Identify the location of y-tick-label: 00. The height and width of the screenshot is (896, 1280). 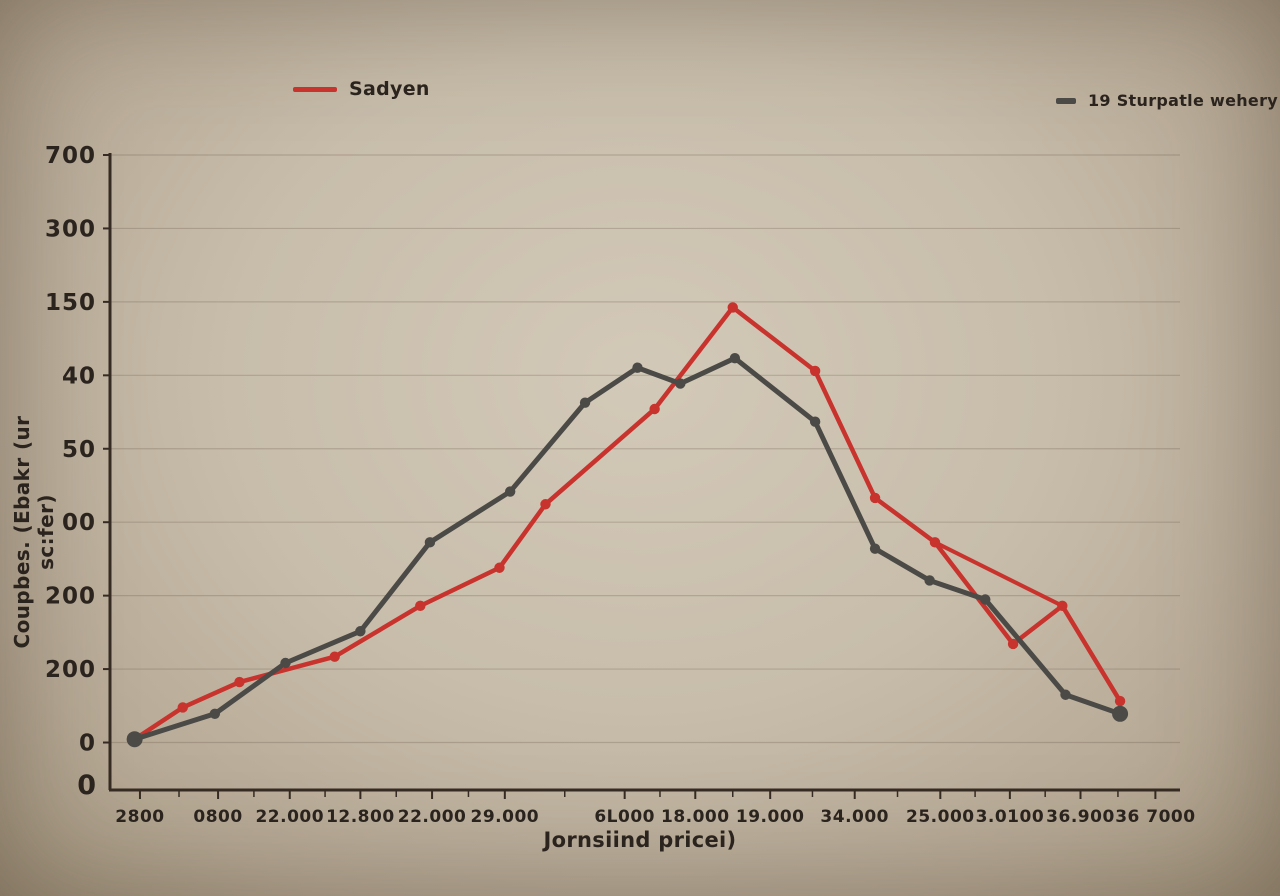
(79, 523).